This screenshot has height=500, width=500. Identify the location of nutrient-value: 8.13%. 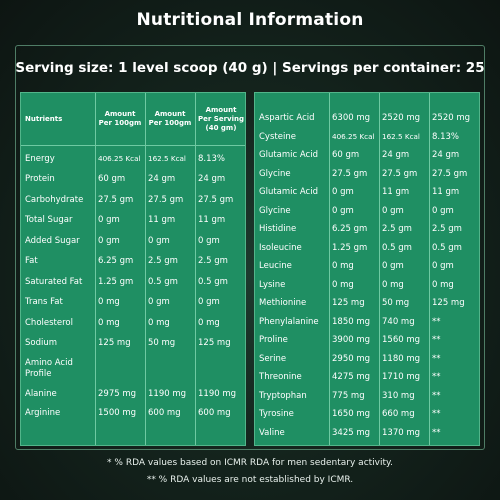
(212, 159).